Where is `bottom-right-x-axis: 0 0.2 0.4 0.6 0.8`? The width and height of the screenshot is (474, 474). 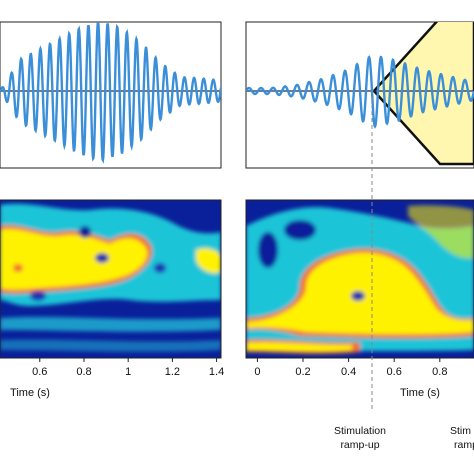 bottom-right-x-axis: 0 0.2 0.4 0.6 0.8 is located at coordinates (350, 368).